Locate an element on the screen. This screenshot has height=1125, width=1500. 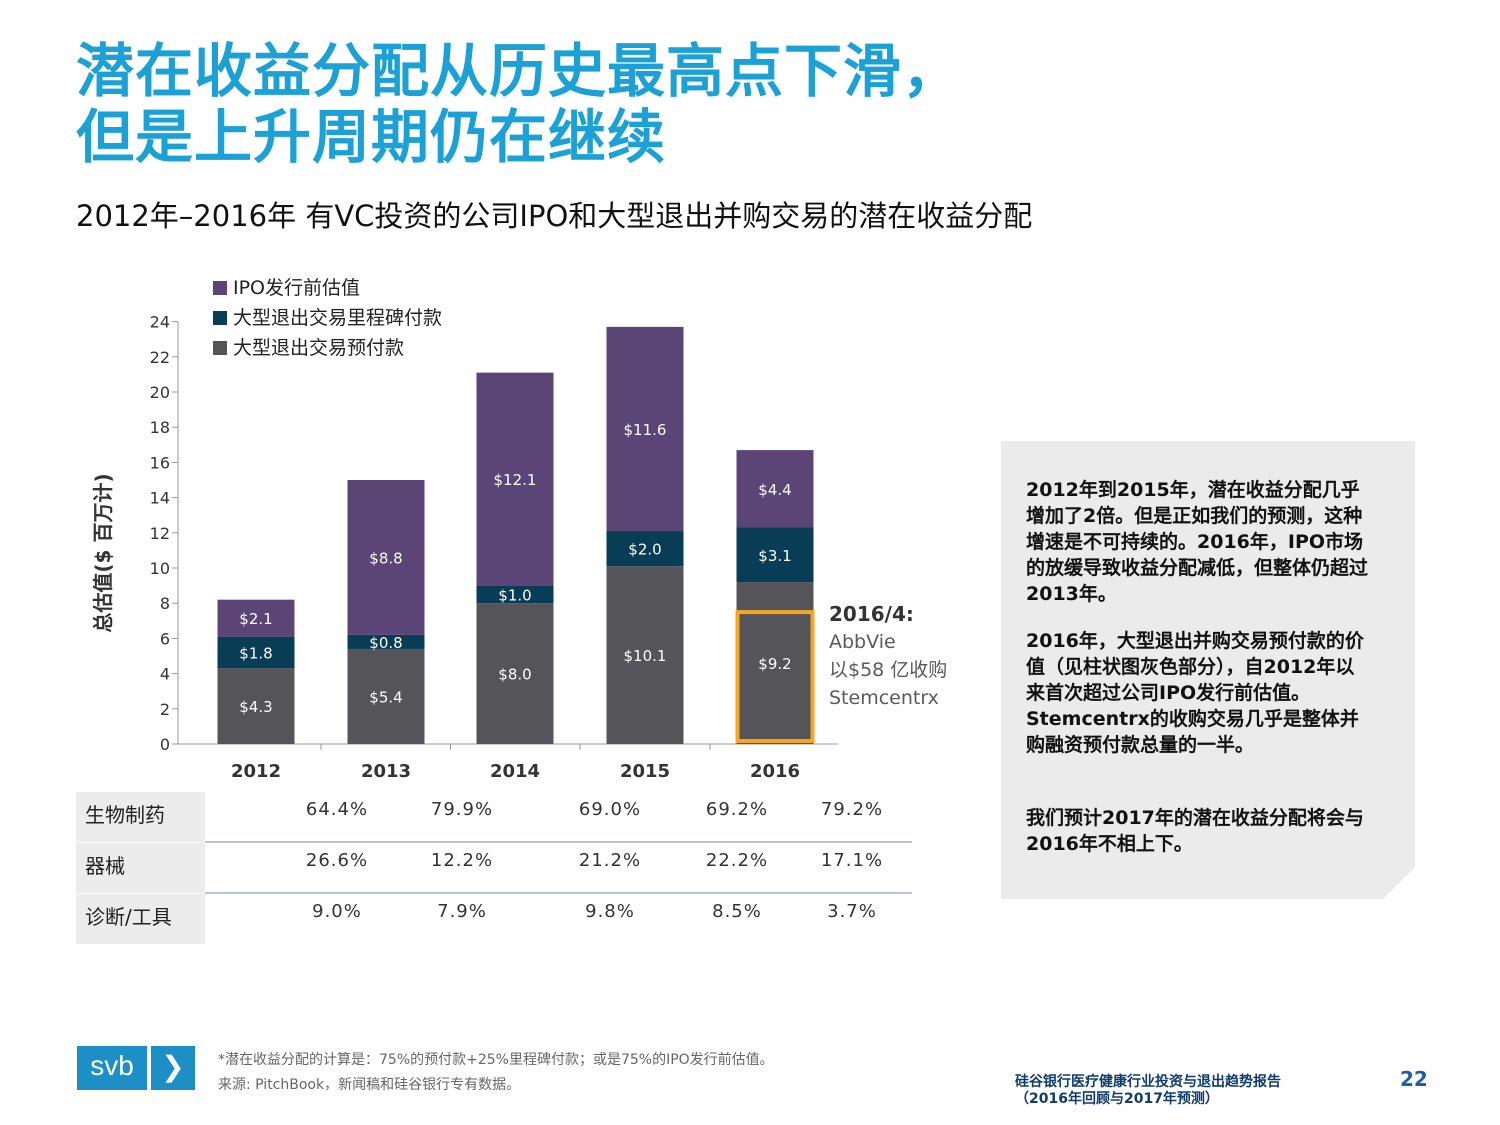
svb-logo: svb ❯ is located at coordinates (136, 1068).